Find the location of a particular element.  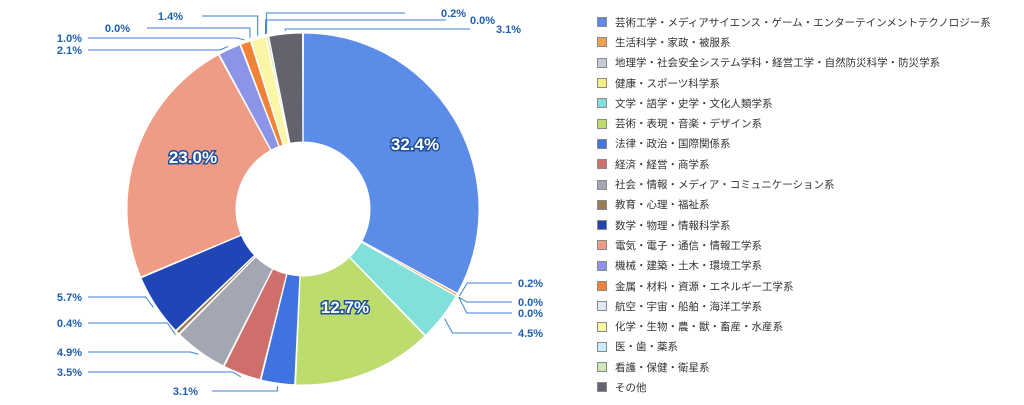

legend-item: 航空・宇宙・船舶・海洋工学系 is located at coordinates (807, 306).